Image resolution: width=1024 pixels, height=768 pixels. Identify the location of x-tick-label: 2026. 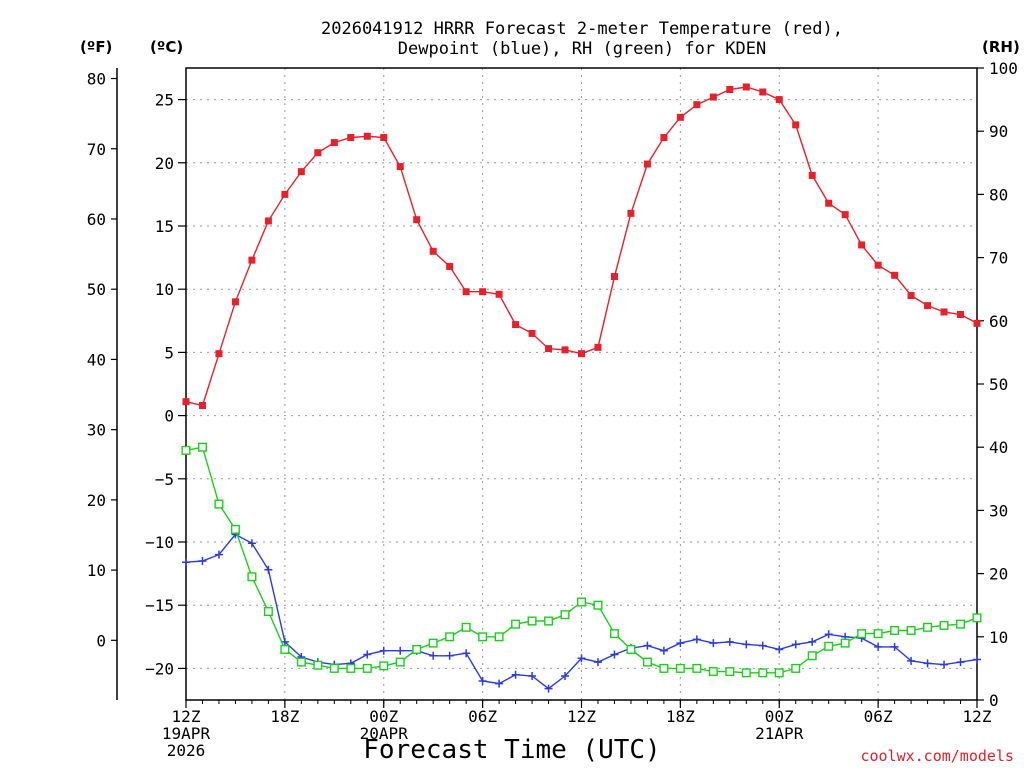
(186, 750).